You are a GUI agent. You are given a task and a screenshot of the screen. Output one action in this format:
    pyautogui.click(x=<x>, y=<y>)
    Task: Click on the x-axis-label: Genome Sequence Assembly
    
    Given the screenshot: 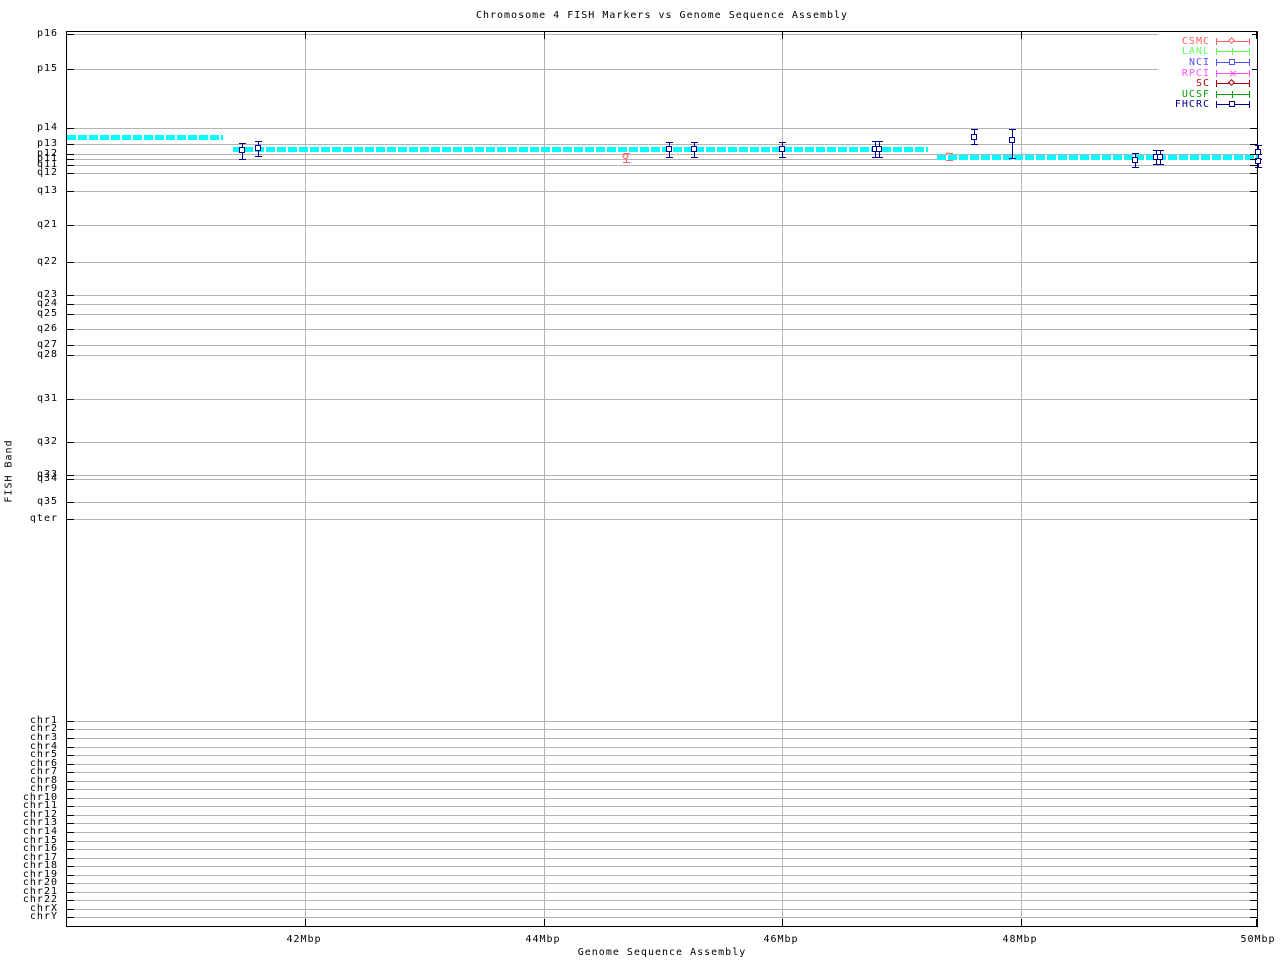 What is the action you would take?
    pyautogui.click(x=662, y=952)
    